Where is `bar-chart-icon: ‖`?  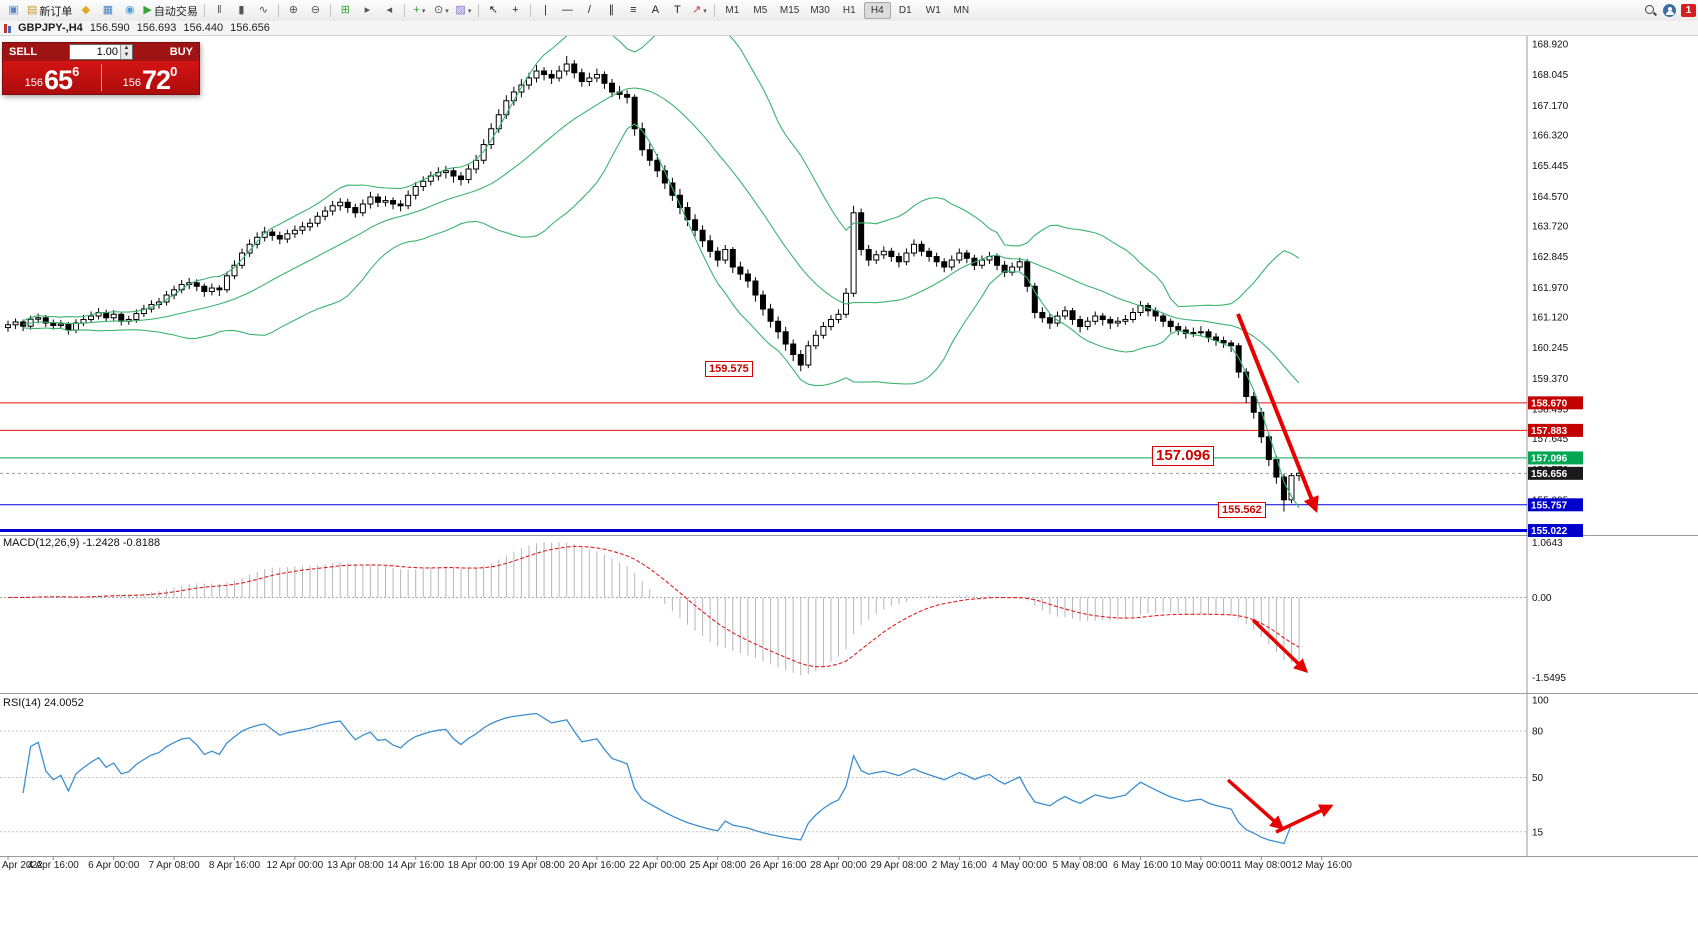
bar-chart-icon: ‖ is located at coordinates (219, 10).